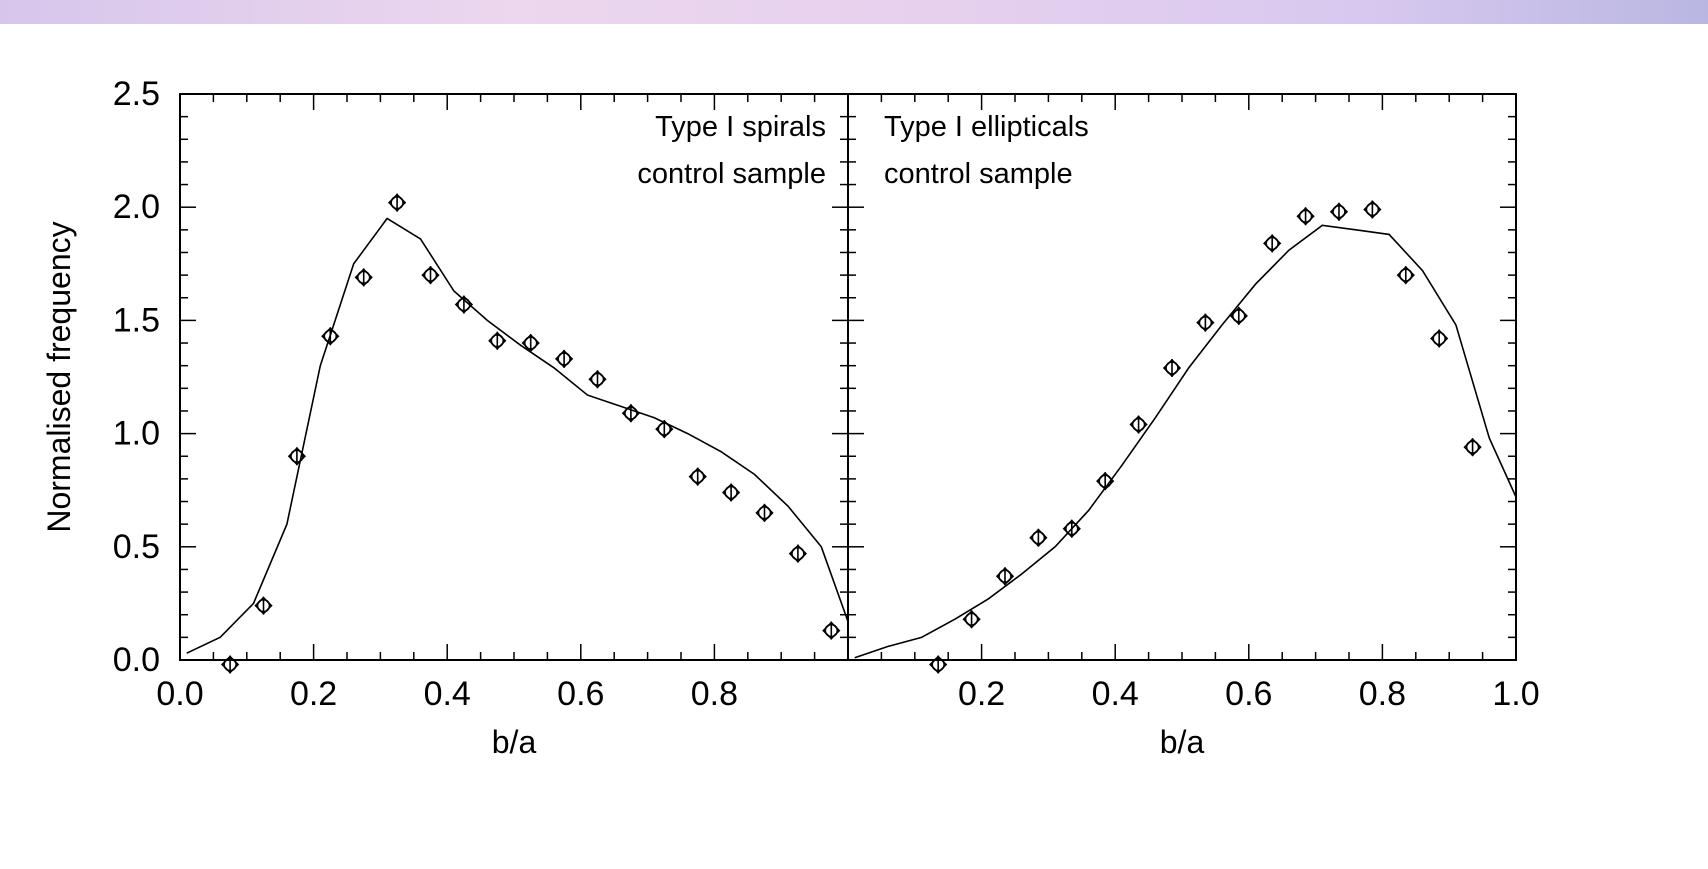 The width and height of the screenshot is (1708, 869). I want to click on right-x-tick-labels: 0.2 0.4 0.6 0.8 1.0, so click(1249, 694).